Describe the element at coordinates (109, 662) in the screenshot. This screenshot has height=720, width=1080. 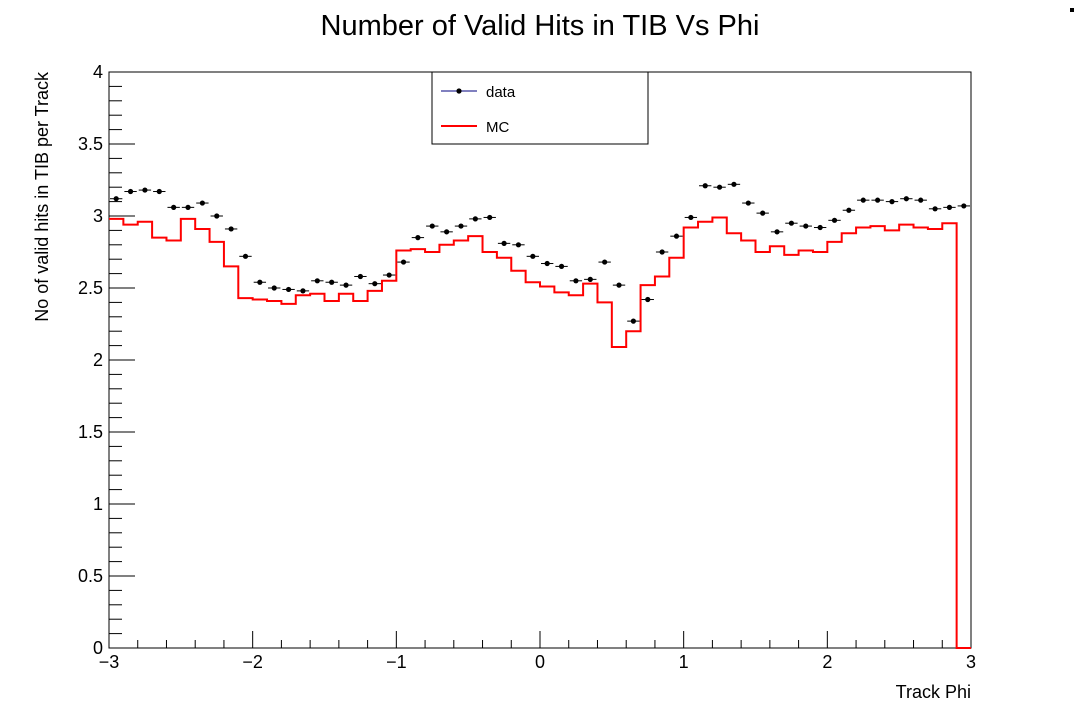
I see `x-tick-label: −3` at that location.